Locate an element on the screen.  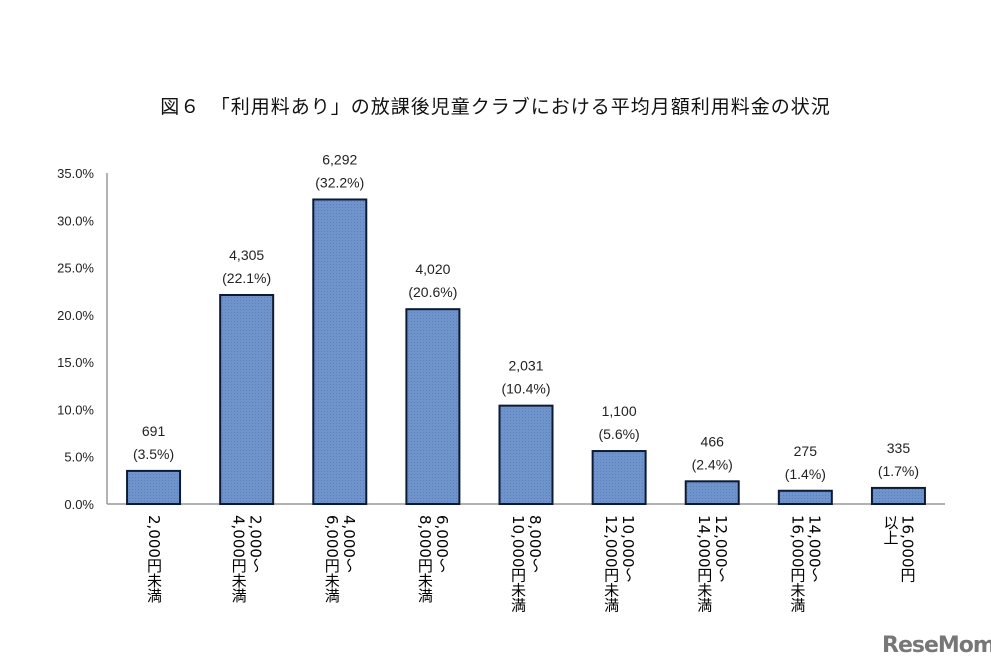
data-label-count: 335 is located at coordinates (899, 448).